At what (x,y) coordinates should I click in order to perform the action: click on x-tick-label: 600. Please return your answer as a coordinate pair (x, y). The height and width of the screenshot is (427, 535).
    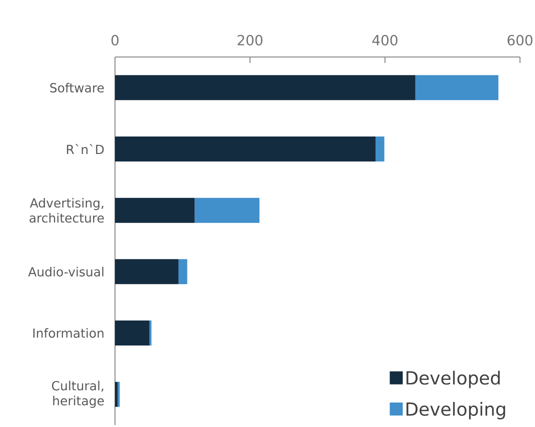
    Looking at the image, I should click on (520, 40).